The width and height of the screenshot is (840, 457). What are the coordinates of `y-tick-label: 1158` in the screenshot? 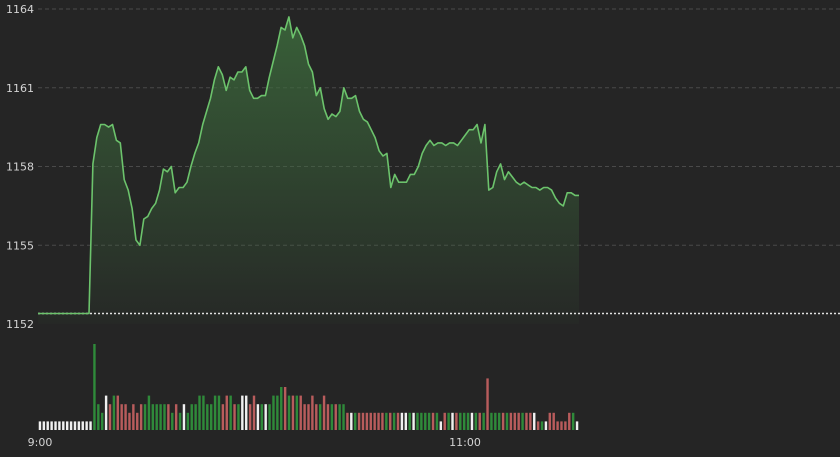 It's located at (20, 167).